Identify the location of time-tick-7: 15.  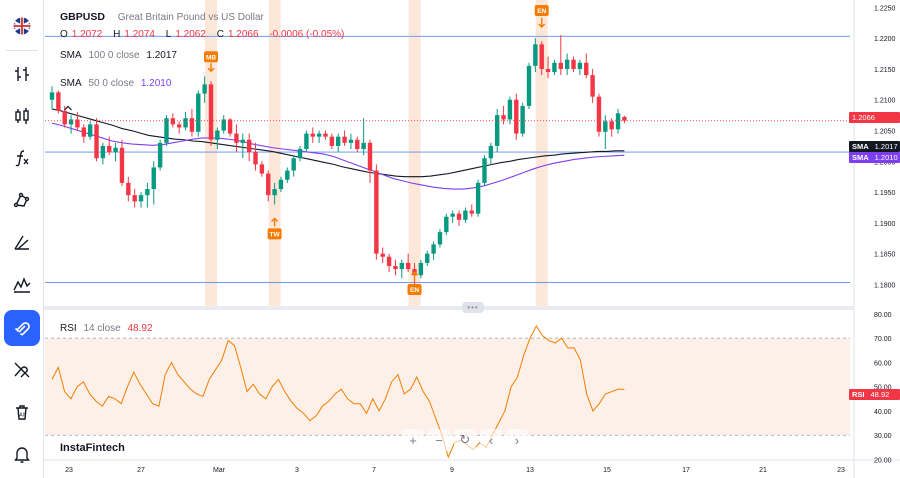
(607, 470).